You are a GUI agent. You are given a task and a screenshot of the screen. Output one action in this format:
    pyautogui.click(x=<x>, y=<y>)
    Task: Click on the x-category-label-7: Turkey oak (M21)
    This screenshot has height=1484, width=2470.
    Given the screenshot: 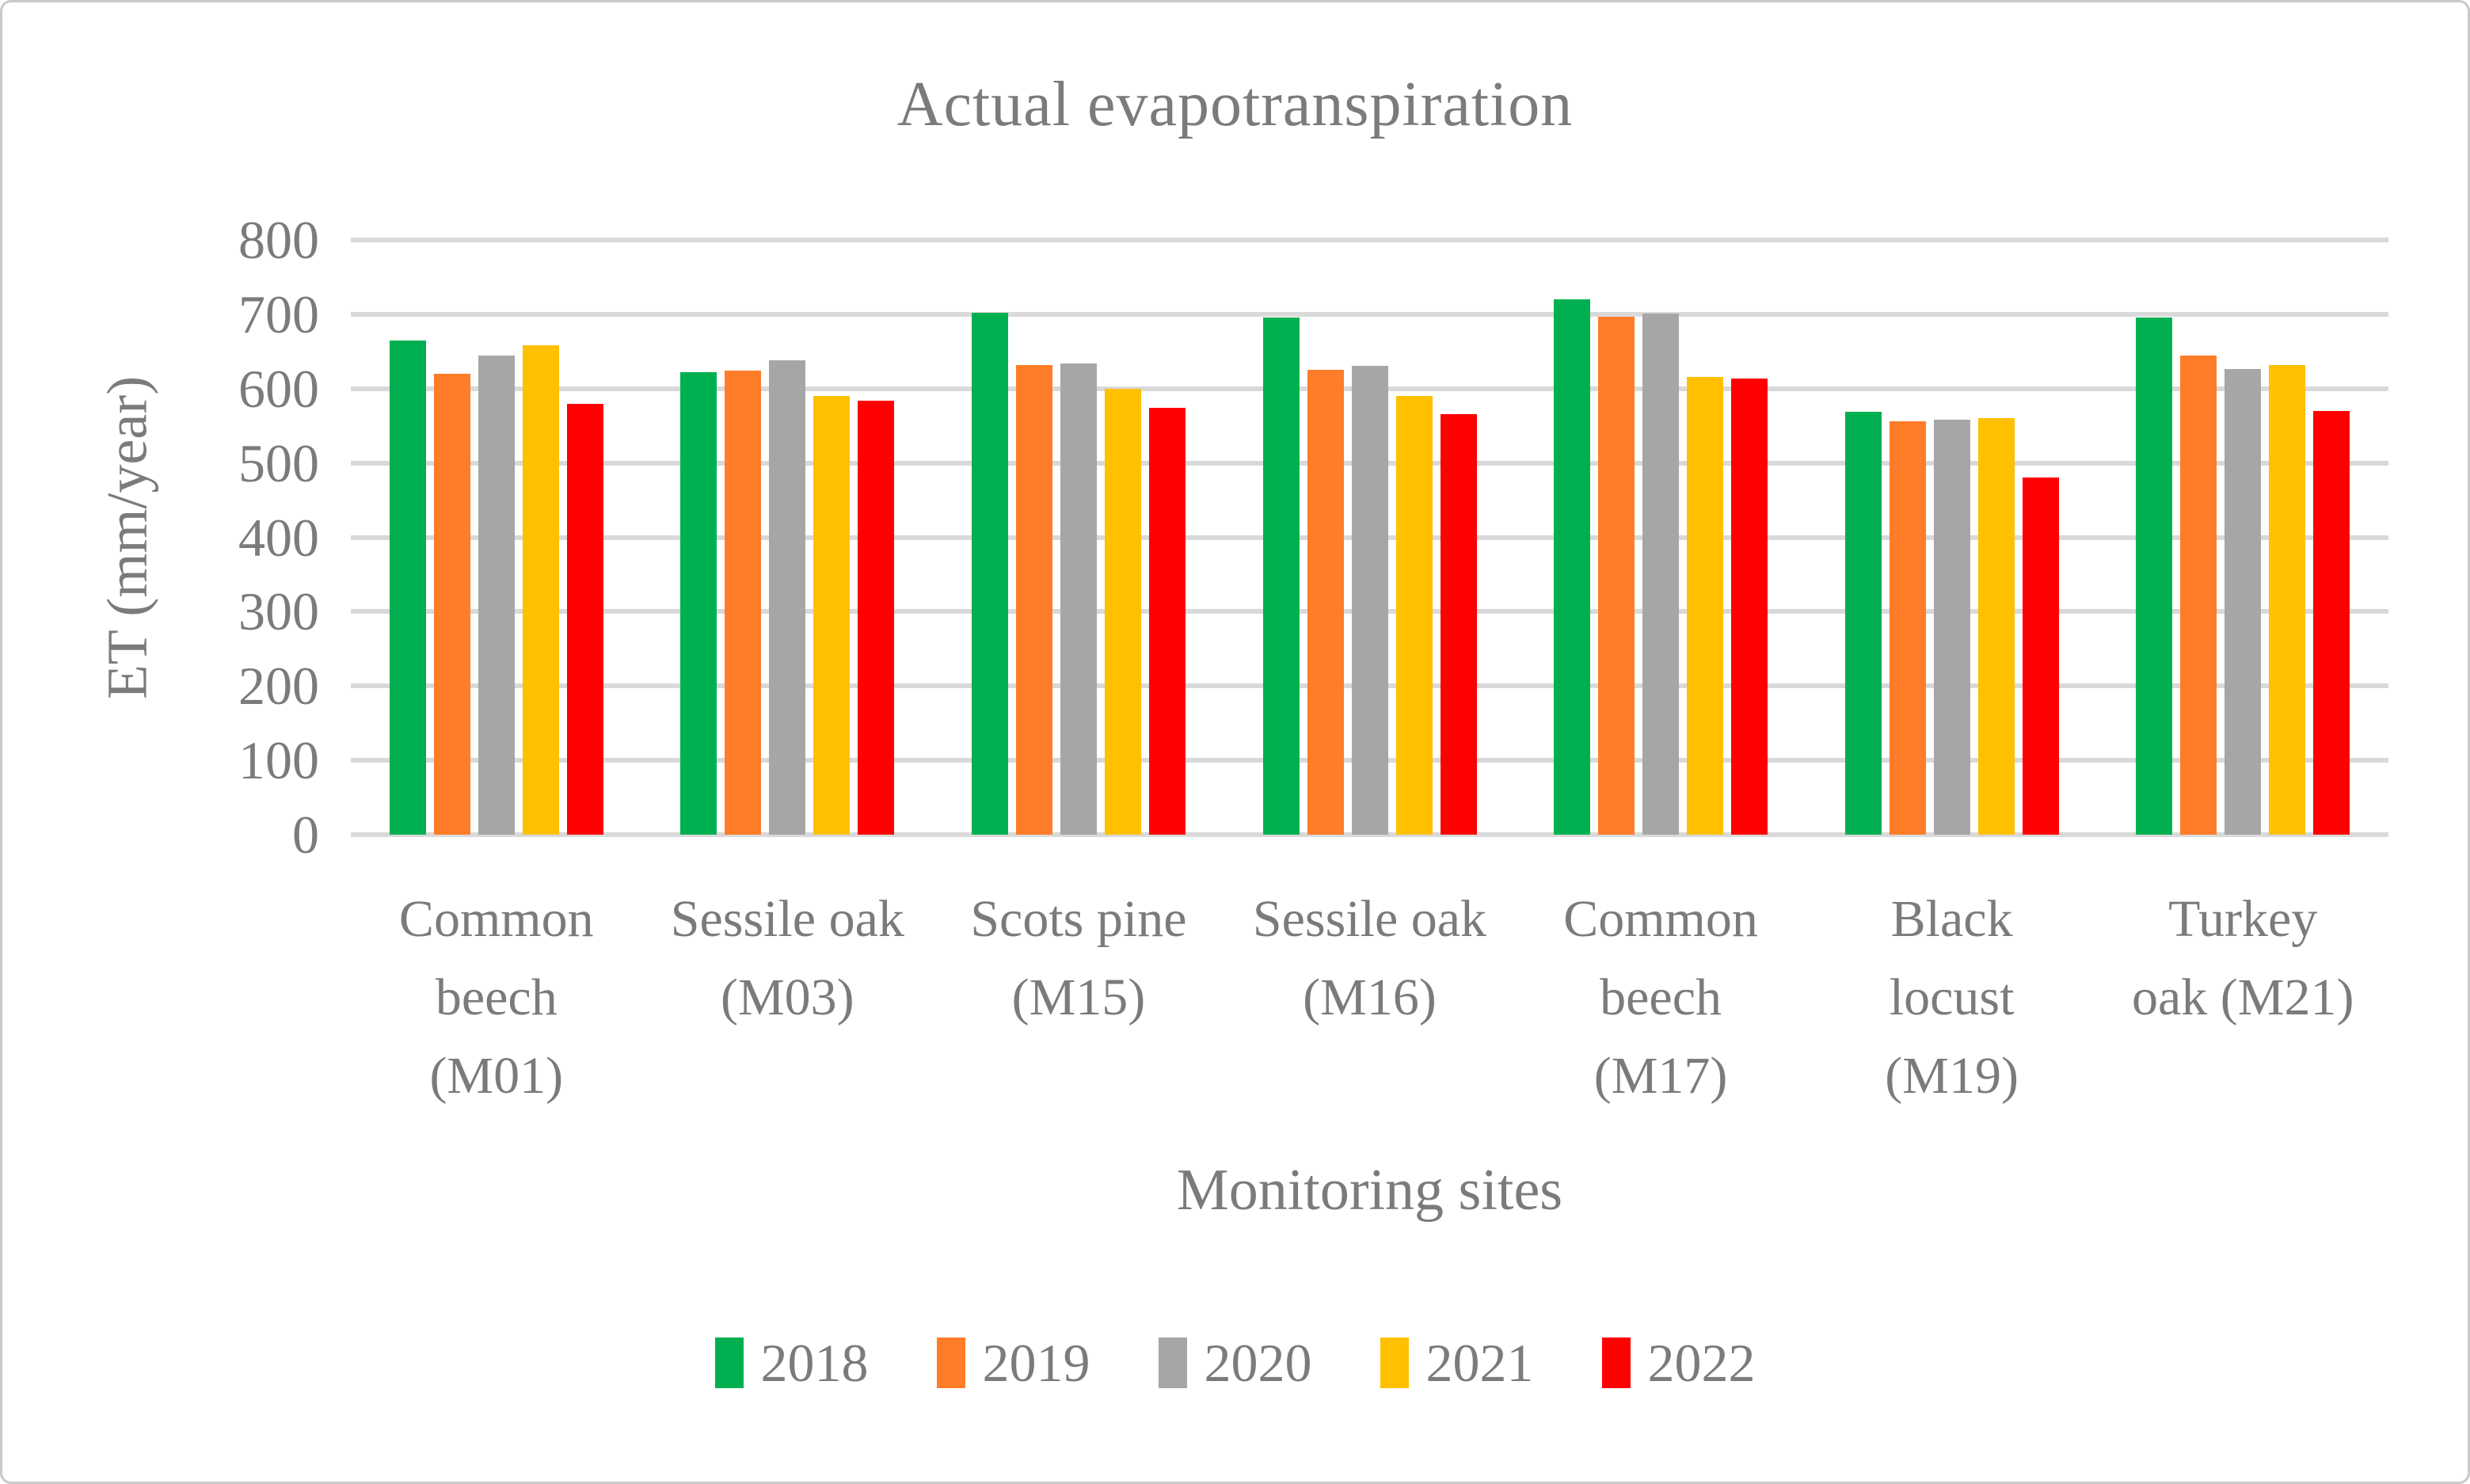 What is the action you would take?
    pyautogui.click(x=2242, y=959)
    